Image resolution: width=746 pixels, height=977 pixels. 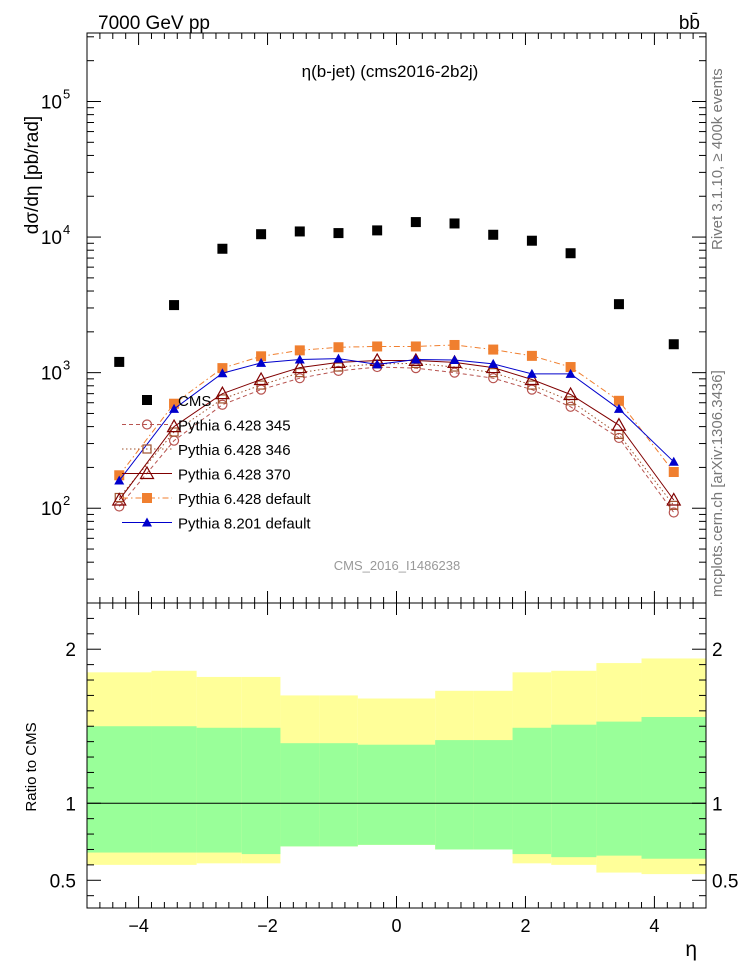 I want to click on x-tick-label: −4, so click(x=138, y=926).